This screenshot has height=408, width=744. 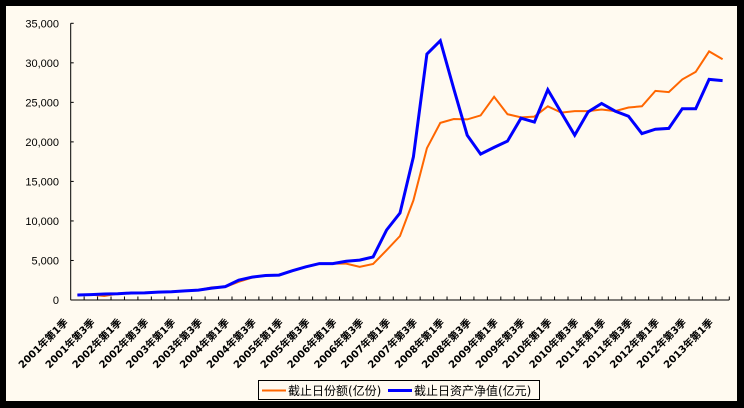 What do you see at coordinates (42, 103) in the screenshot?
I see `y-tick-label: 25,000` at bounding box center [42, 103].